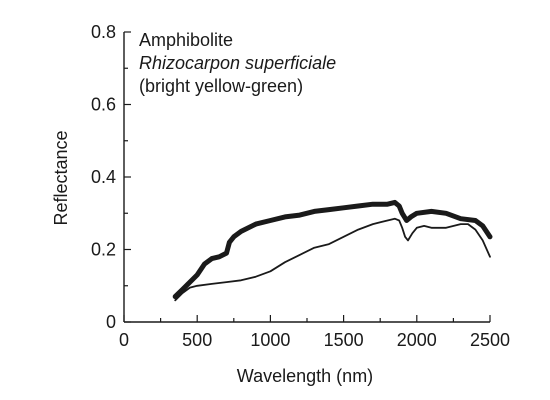  What do you see at coordinates (490, 340) in the screenshot?
I see `x-tick-label: 2500` at bounding box center [490, 340].